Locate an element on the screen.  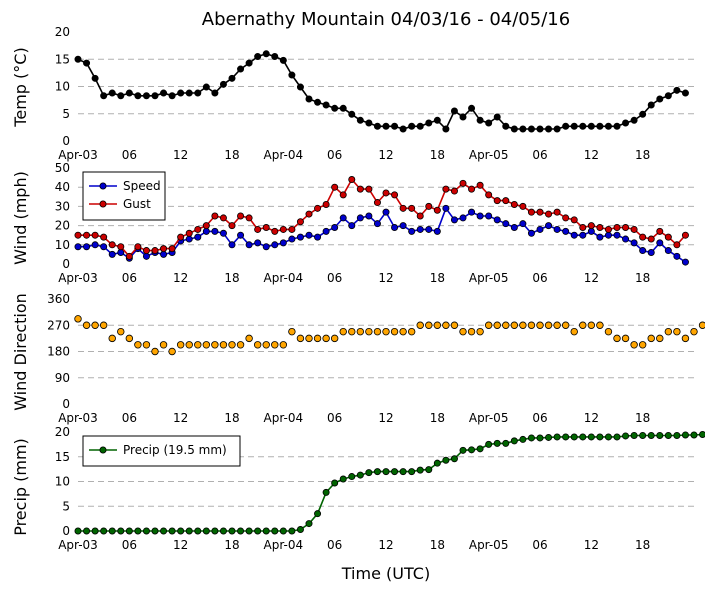
precip-legend is located at coordinates (161, 451).